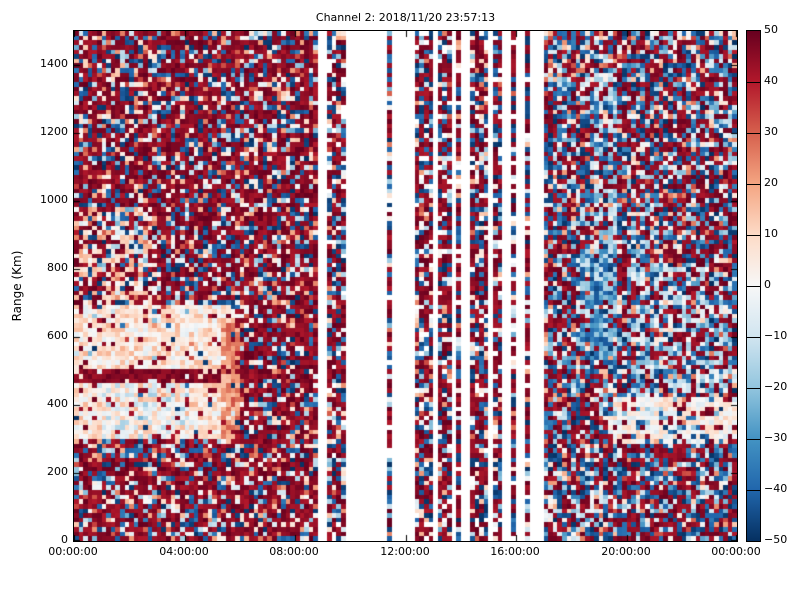 This screenshot has width=800, height=600. What do you see at coordinates (776, 488) in the screenshot?
I see `colorbar-tick-label: −40` at bounding box center [776, 488].